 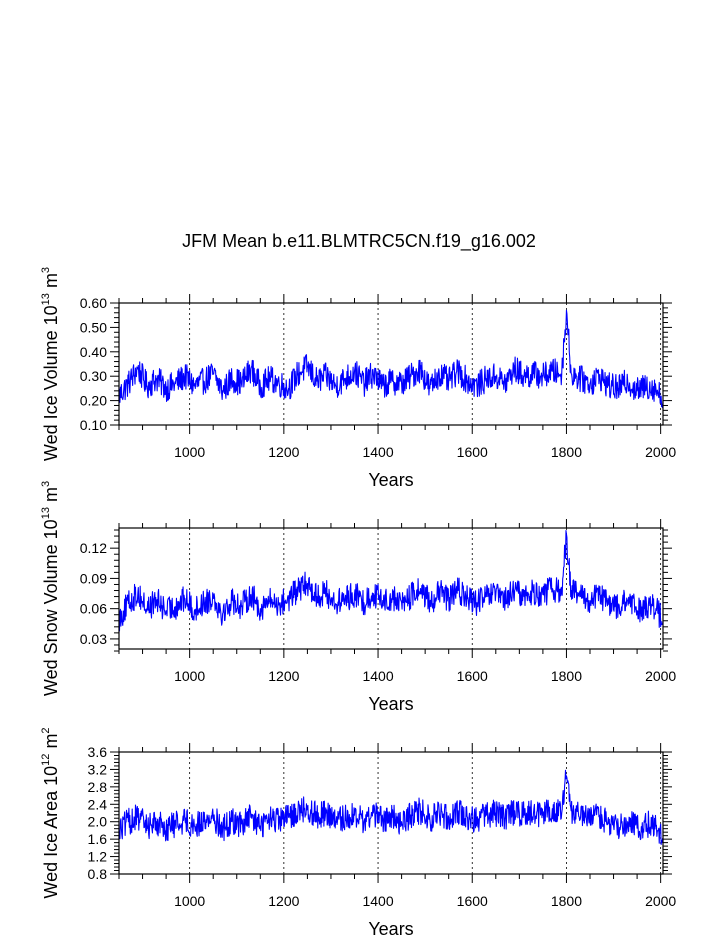 What do you see at coordinates (93, 376) in the screenshot?
I see `y-tick-label: 0.30` at bounding box center [93, 376].